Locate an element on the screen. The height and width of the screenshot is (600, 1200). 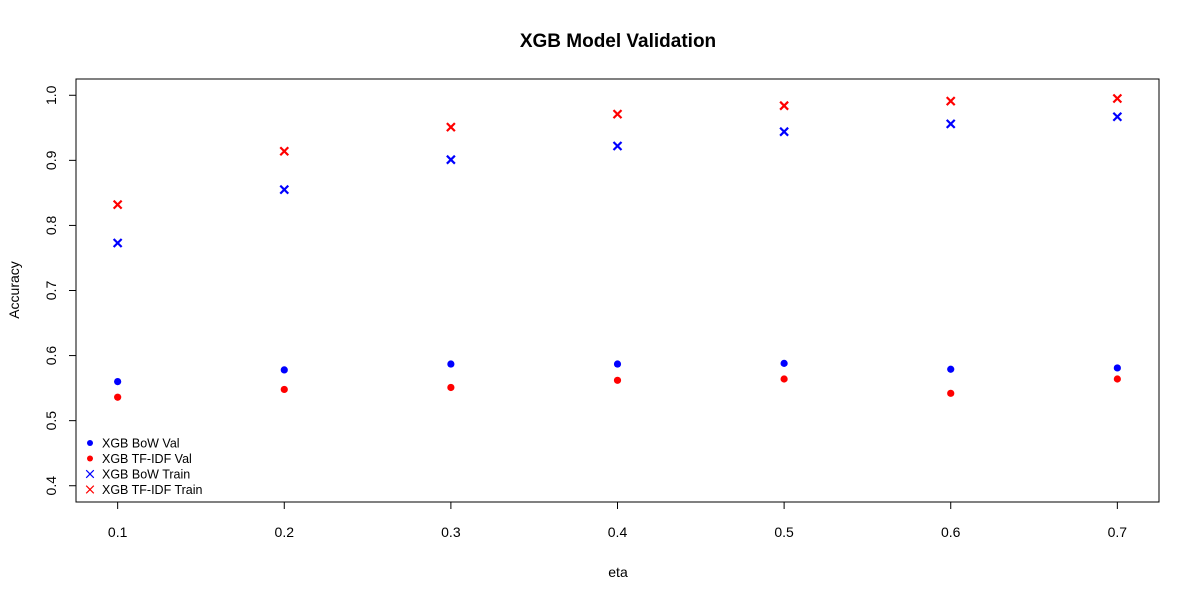
y-tick-label: 0.9 is located at coordinates (51, 160).